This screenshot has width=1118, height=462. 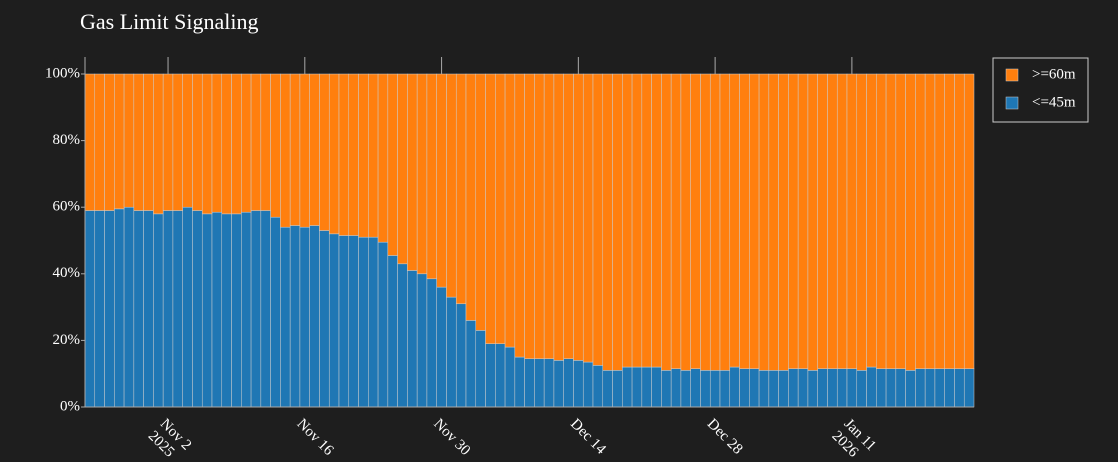 What do you see at coordinates (1012, 103) in the screenshot?
I see `legend-swatch` at bounding box center [1012, 103].